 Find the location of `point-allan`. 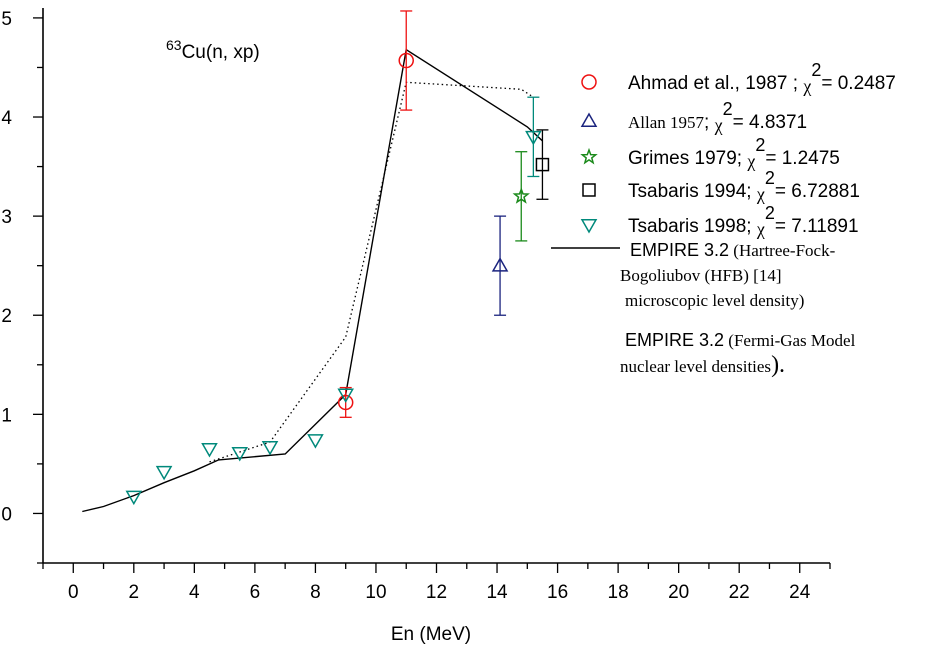

point-allan is located at coordinates (500, 264).